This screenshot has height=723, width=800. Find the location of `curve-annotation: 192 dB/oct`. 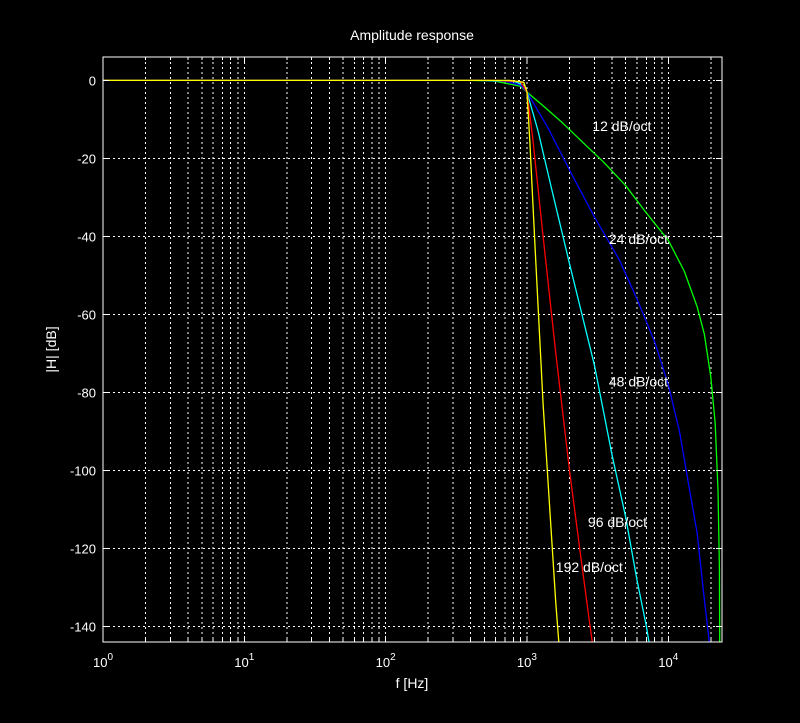

curve-annotation: 192 dB/oct is located at coordinates (589, 567).